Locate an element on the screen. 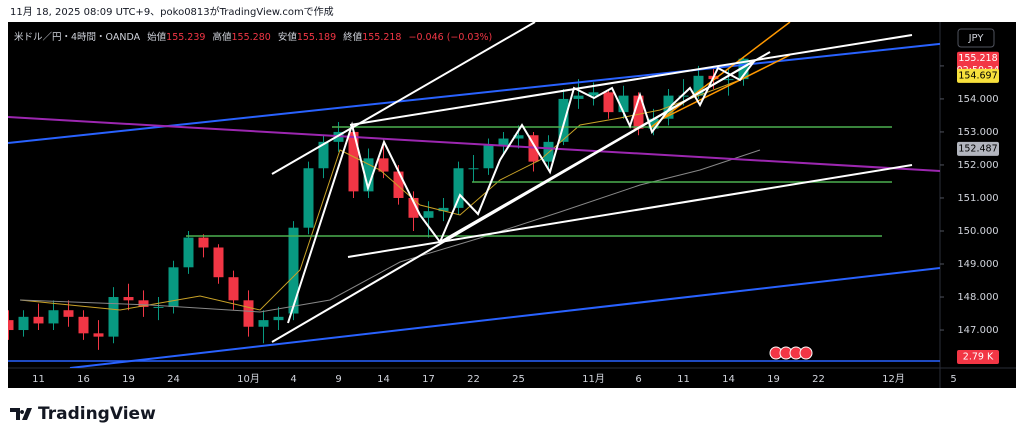 This screenshot has height=445, width=1024. legend-value: 155.280 is located at coordinates (251, 37).